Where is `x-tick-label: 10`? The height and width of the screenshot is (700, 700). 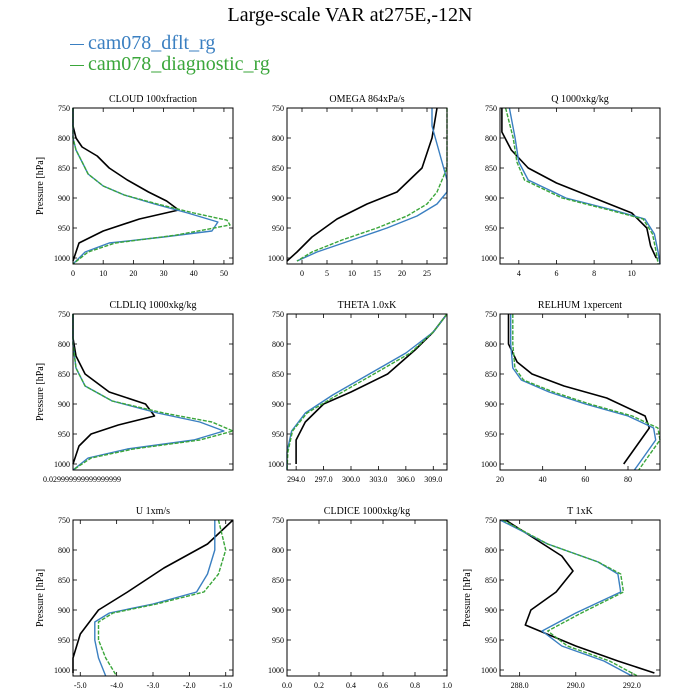 x-tick-label: 10 is located at coordinates (632, 273).